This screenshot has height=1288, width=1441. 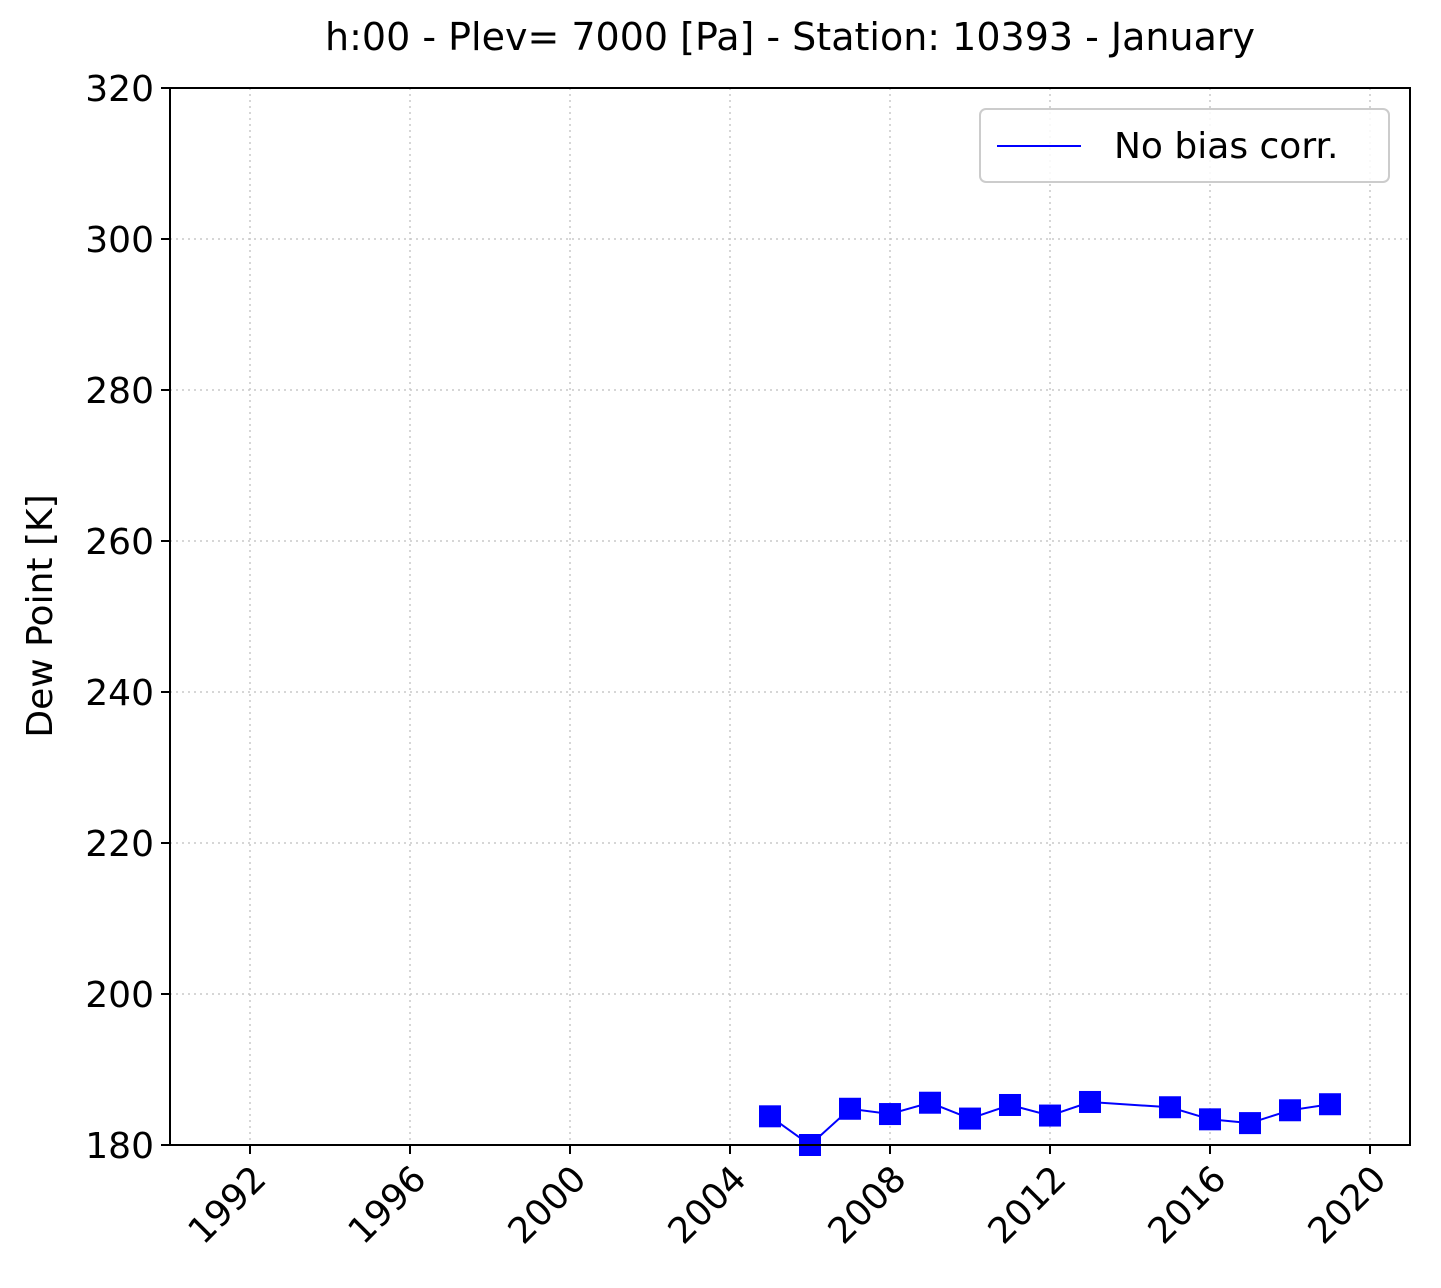 What do you see at coordinates (1226, 146) in the screenshot?
I see `legend-label: No bias corr.` at bounding box center [1226, 146].